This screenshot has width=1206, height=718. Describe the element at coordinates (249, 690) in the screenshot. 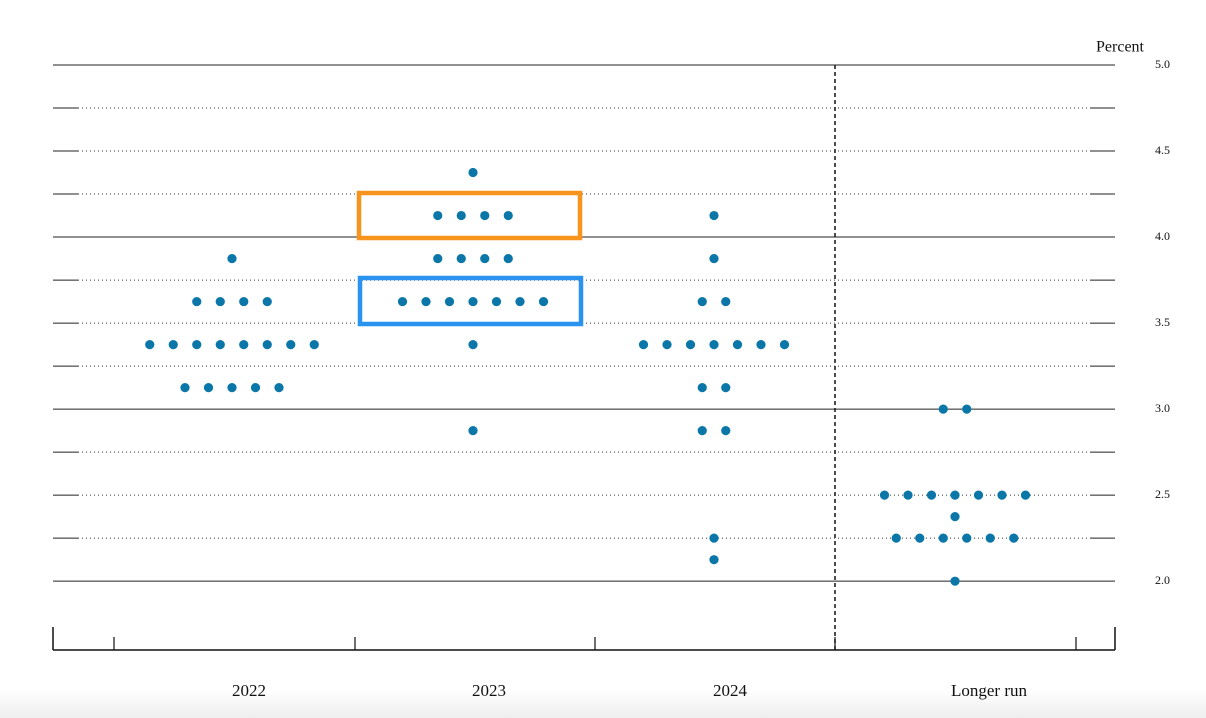

I see `x-tick-label: 2022` at that location.